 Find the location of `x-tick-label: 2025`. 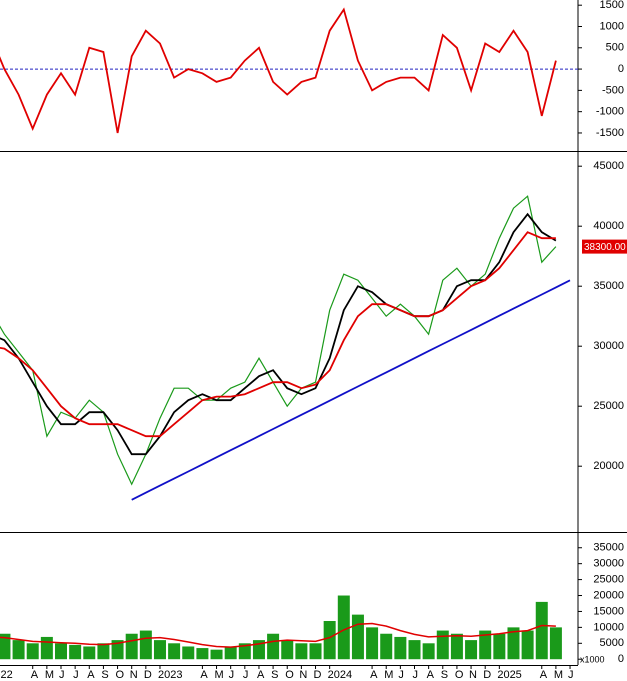

x-tick-label: 2025 is located at coordinates (509, 675).